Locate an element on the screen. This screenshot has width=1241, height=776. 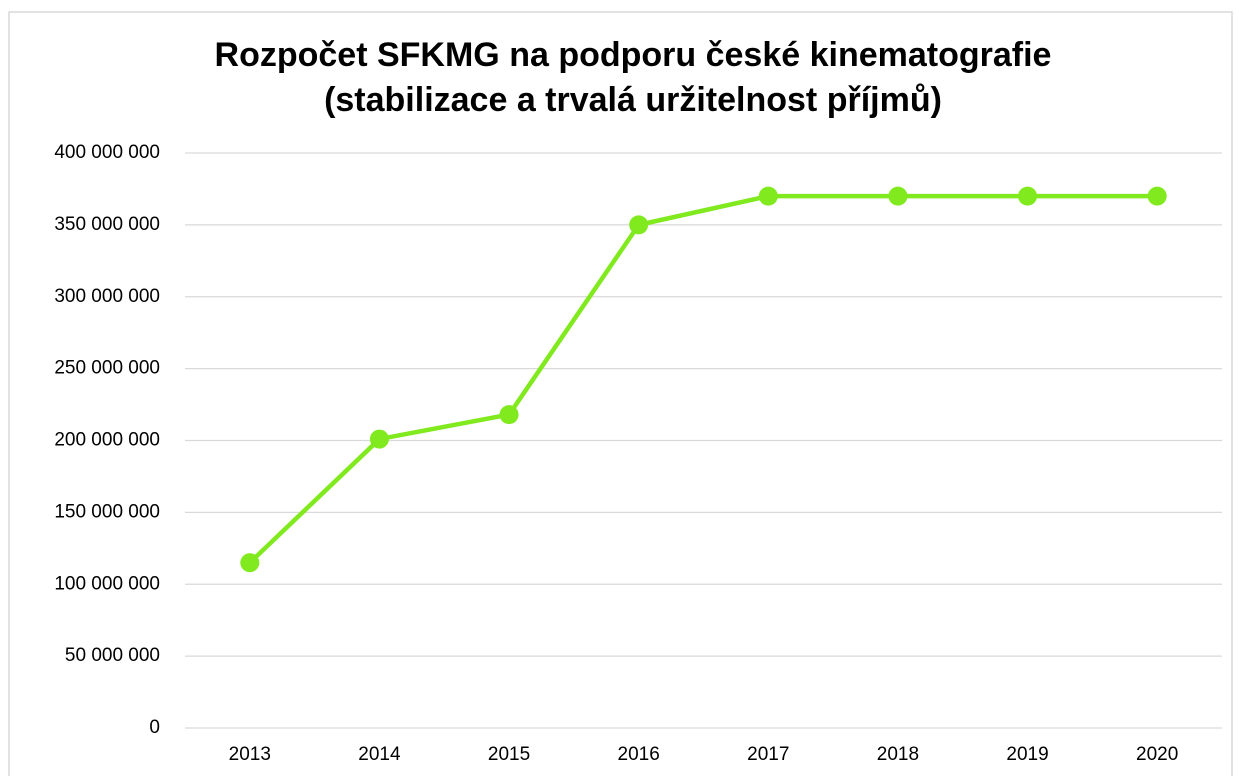
x-tick-label: 2014 is located at coordinates (379, 754).